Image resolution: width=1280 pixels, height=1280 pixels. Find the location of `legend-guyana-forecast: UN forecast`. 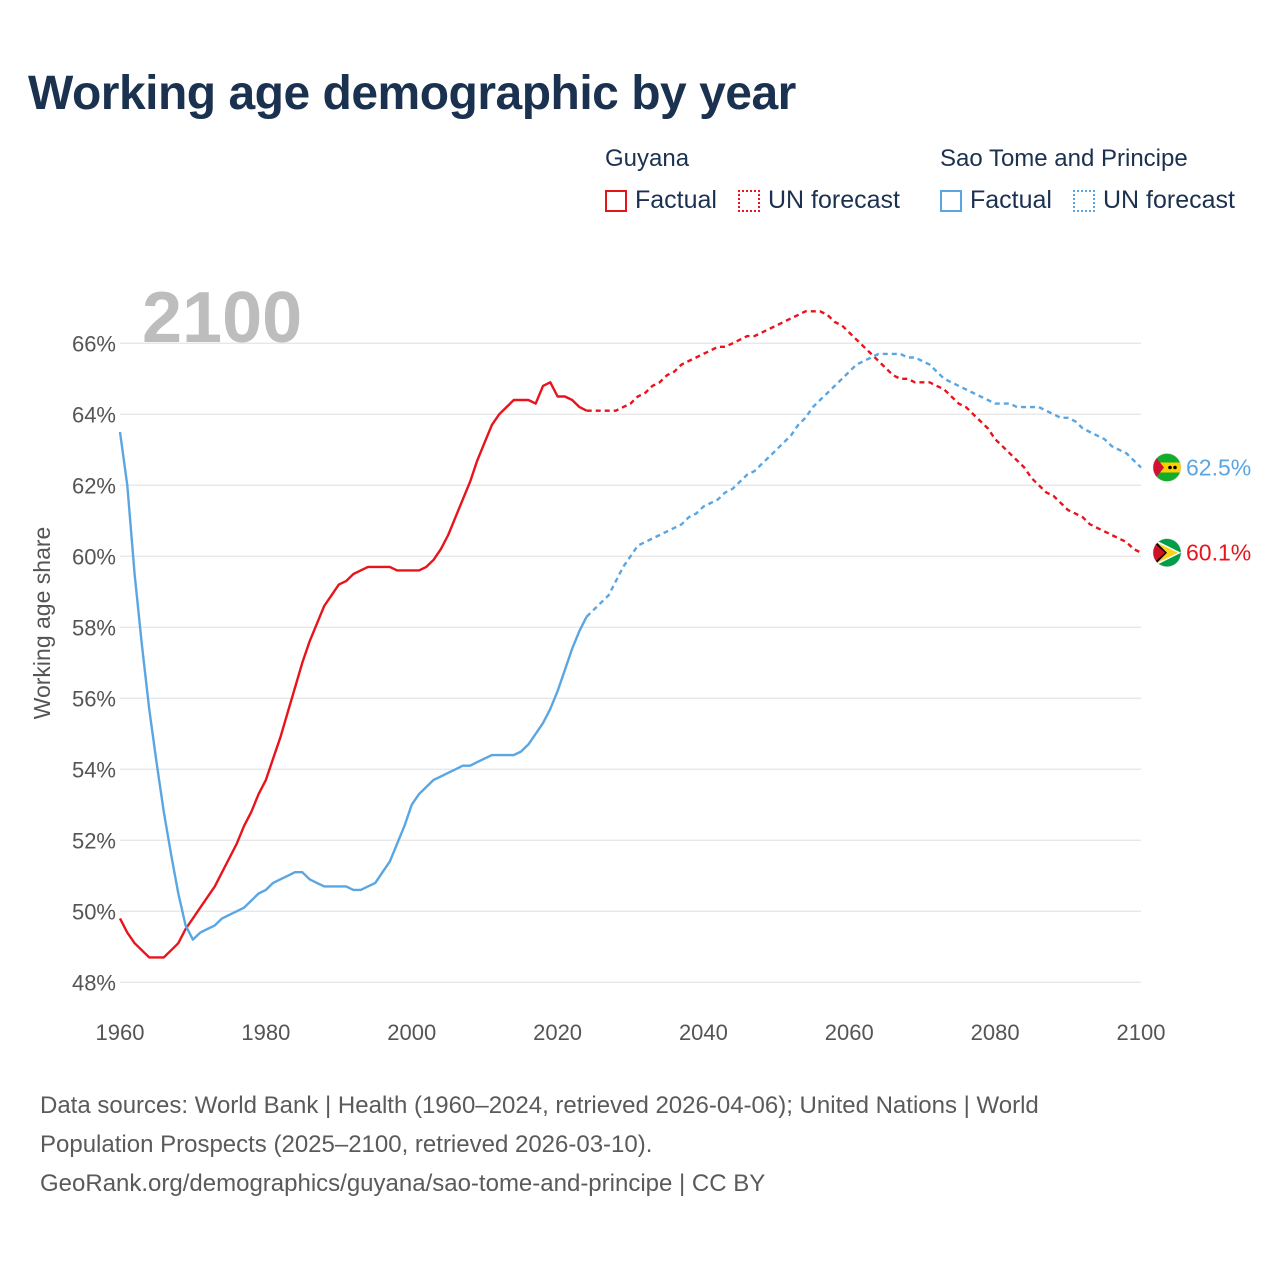

legend-guyana-forecast: UN forecast is located at coordinates (819, 200).